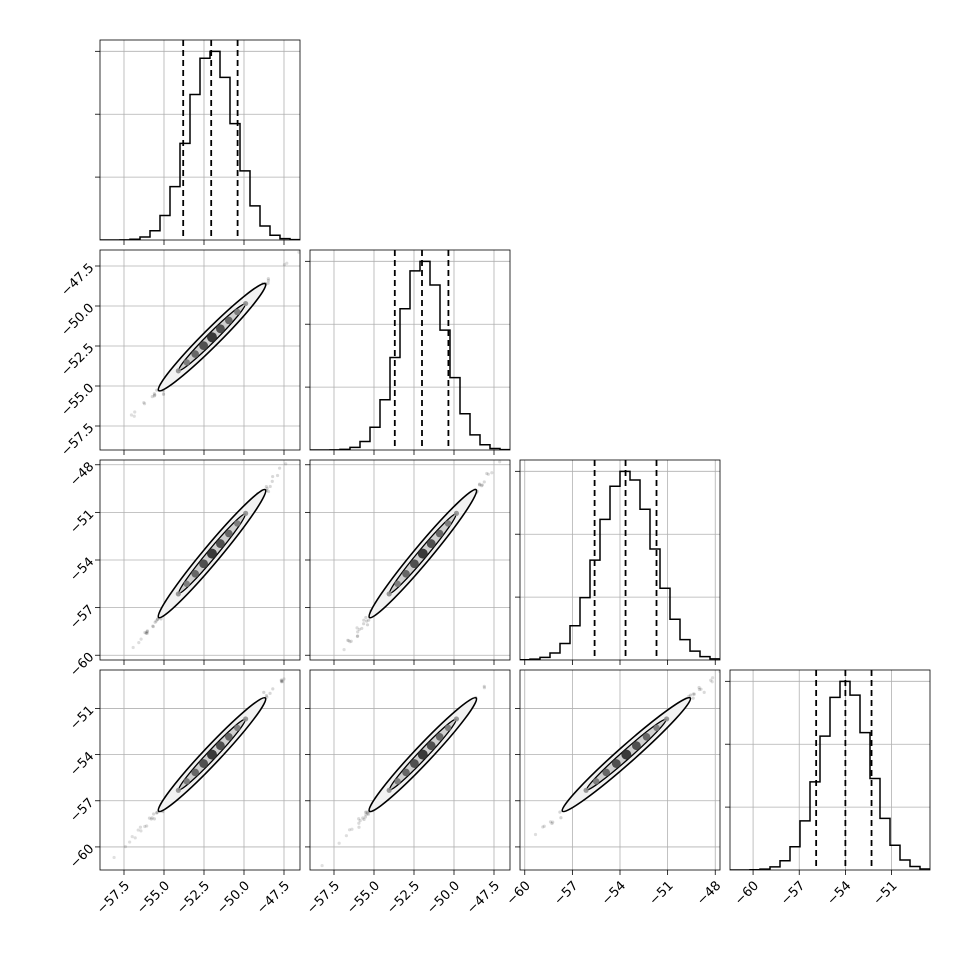 Image resolution: width=970 pixels, height=970 pixels. Describe the element at coordinates (82, 617) in the screenshot. I see `y-tick-label: −57` at that location.